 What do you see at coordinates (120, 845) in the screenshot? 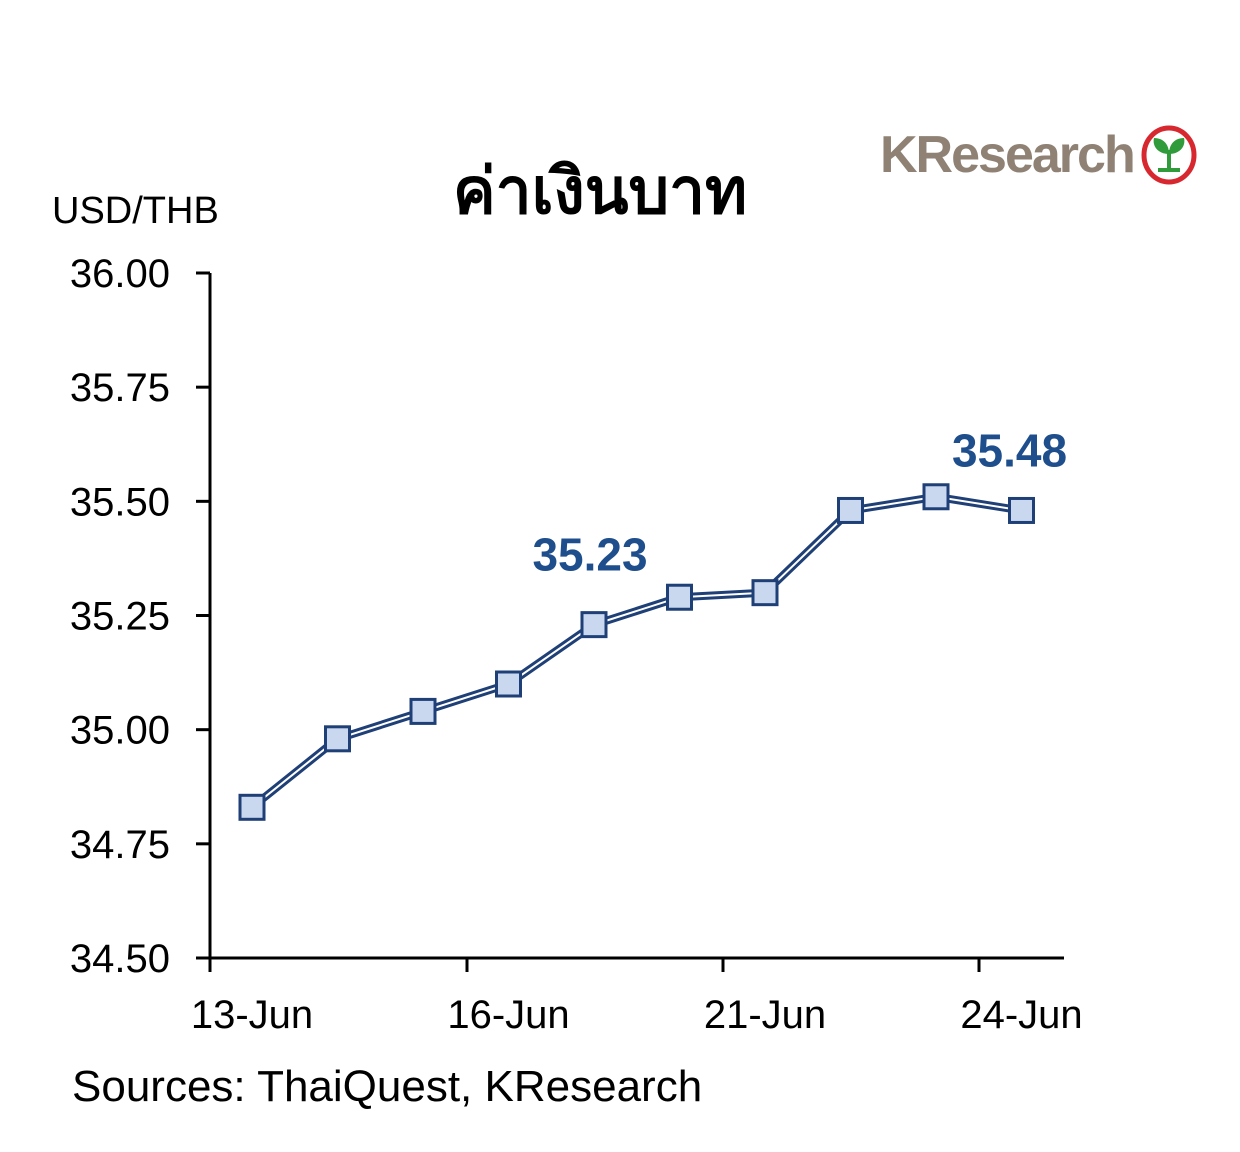
I see `y-tick-label: 34.75` at bounding box center [120, 845].